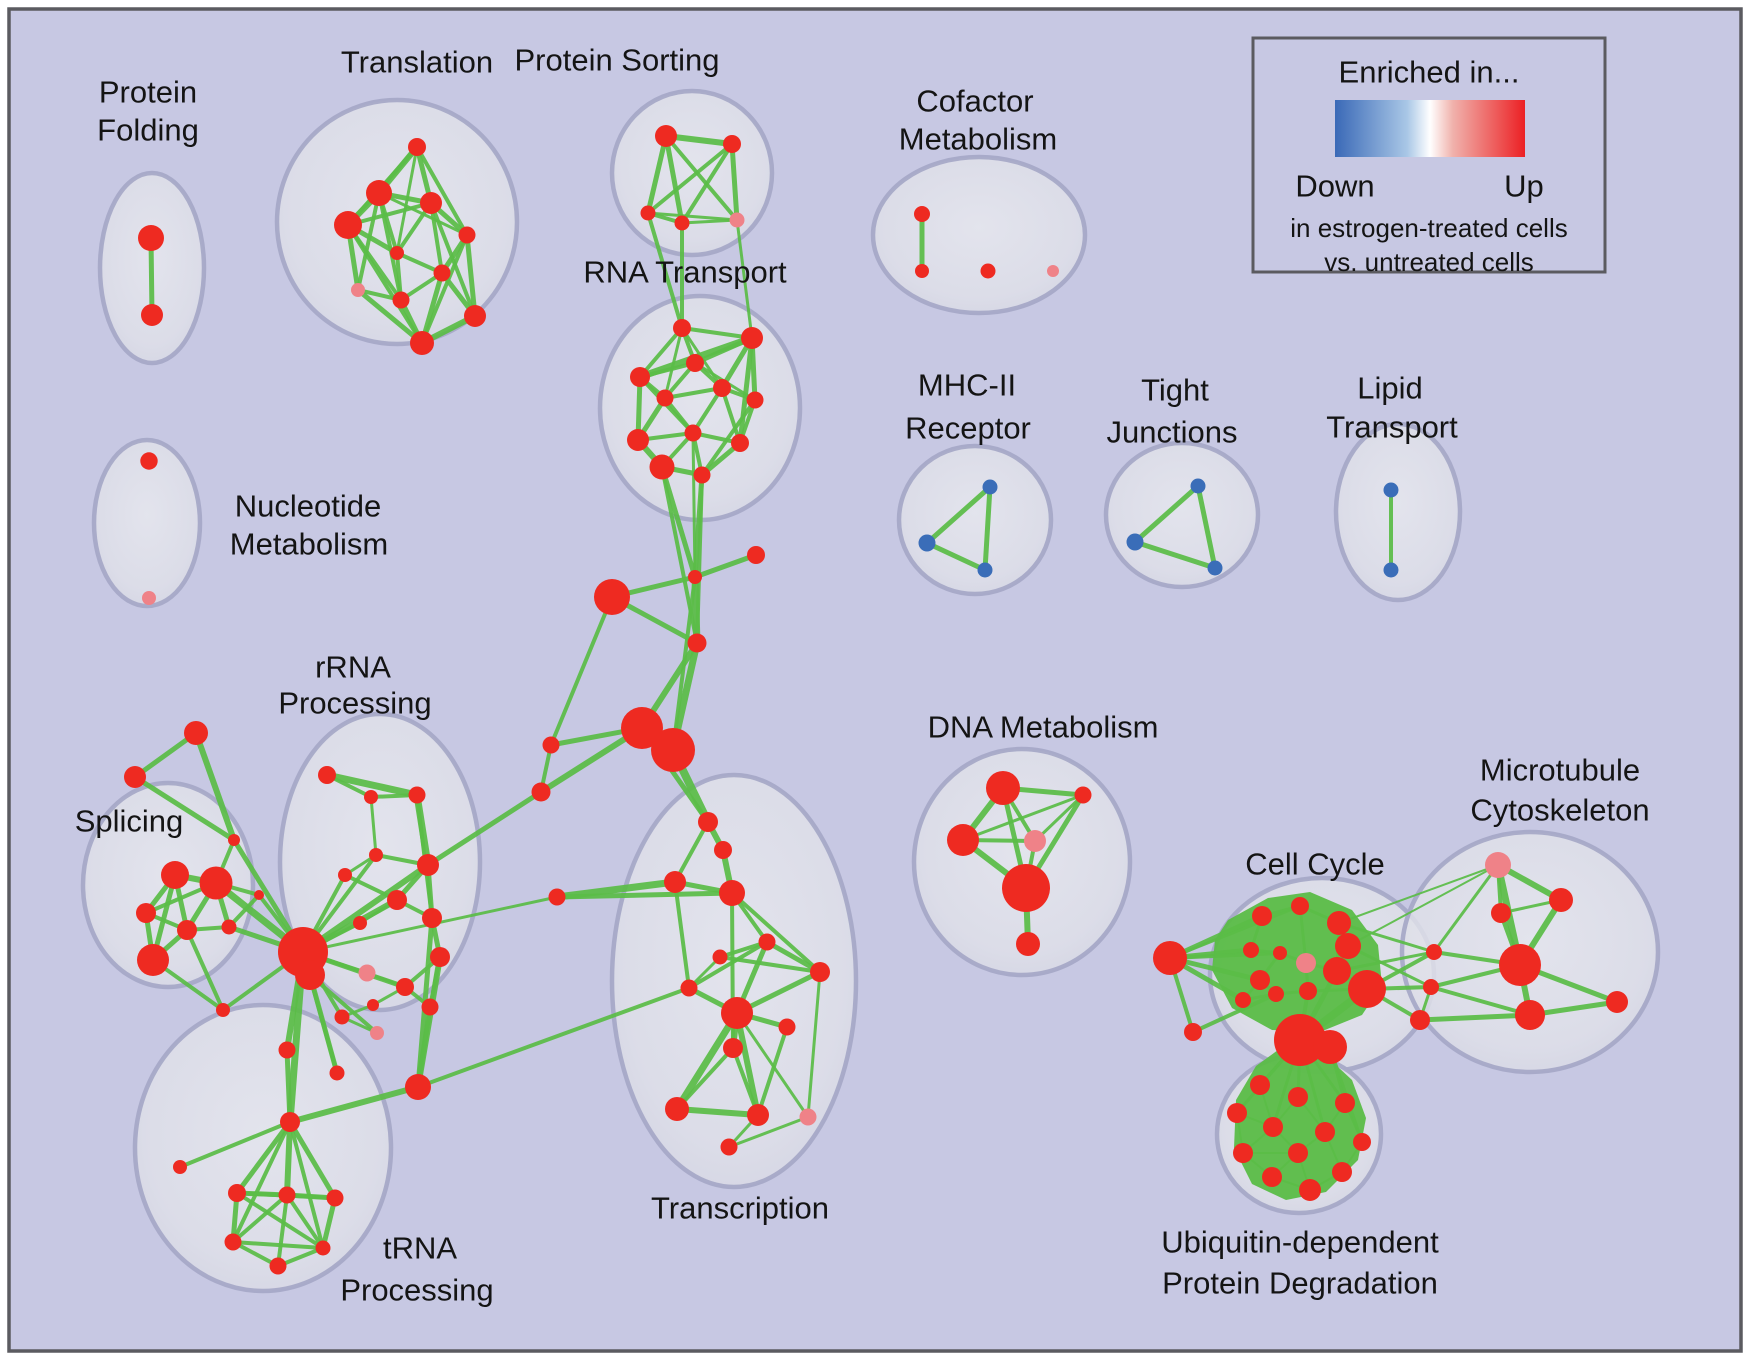  I want to click on gene-set-node-RRo, so click(287, 1050).